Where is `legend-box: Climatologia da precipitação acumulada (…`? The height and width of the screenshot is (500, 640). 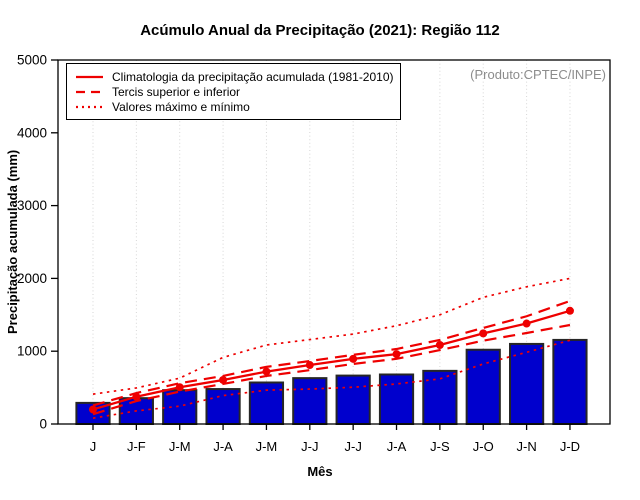
legend-box: Climatologia da precipitação acumulada (… is located at coordinates (233, 91).